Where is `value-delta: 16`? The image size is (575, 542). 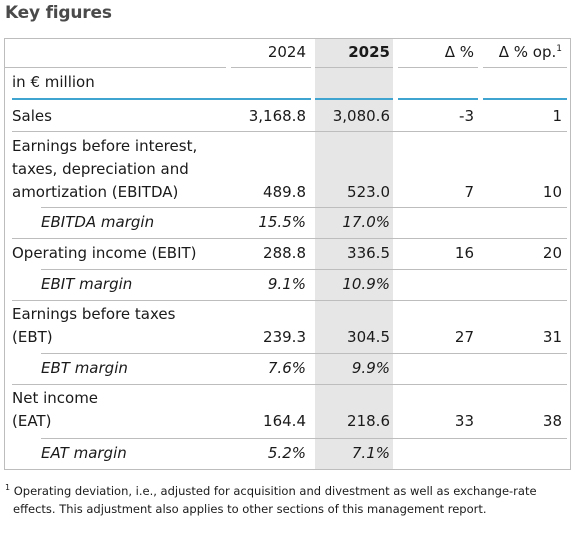
value-delta: 16 is located at coordinates (464, 253).